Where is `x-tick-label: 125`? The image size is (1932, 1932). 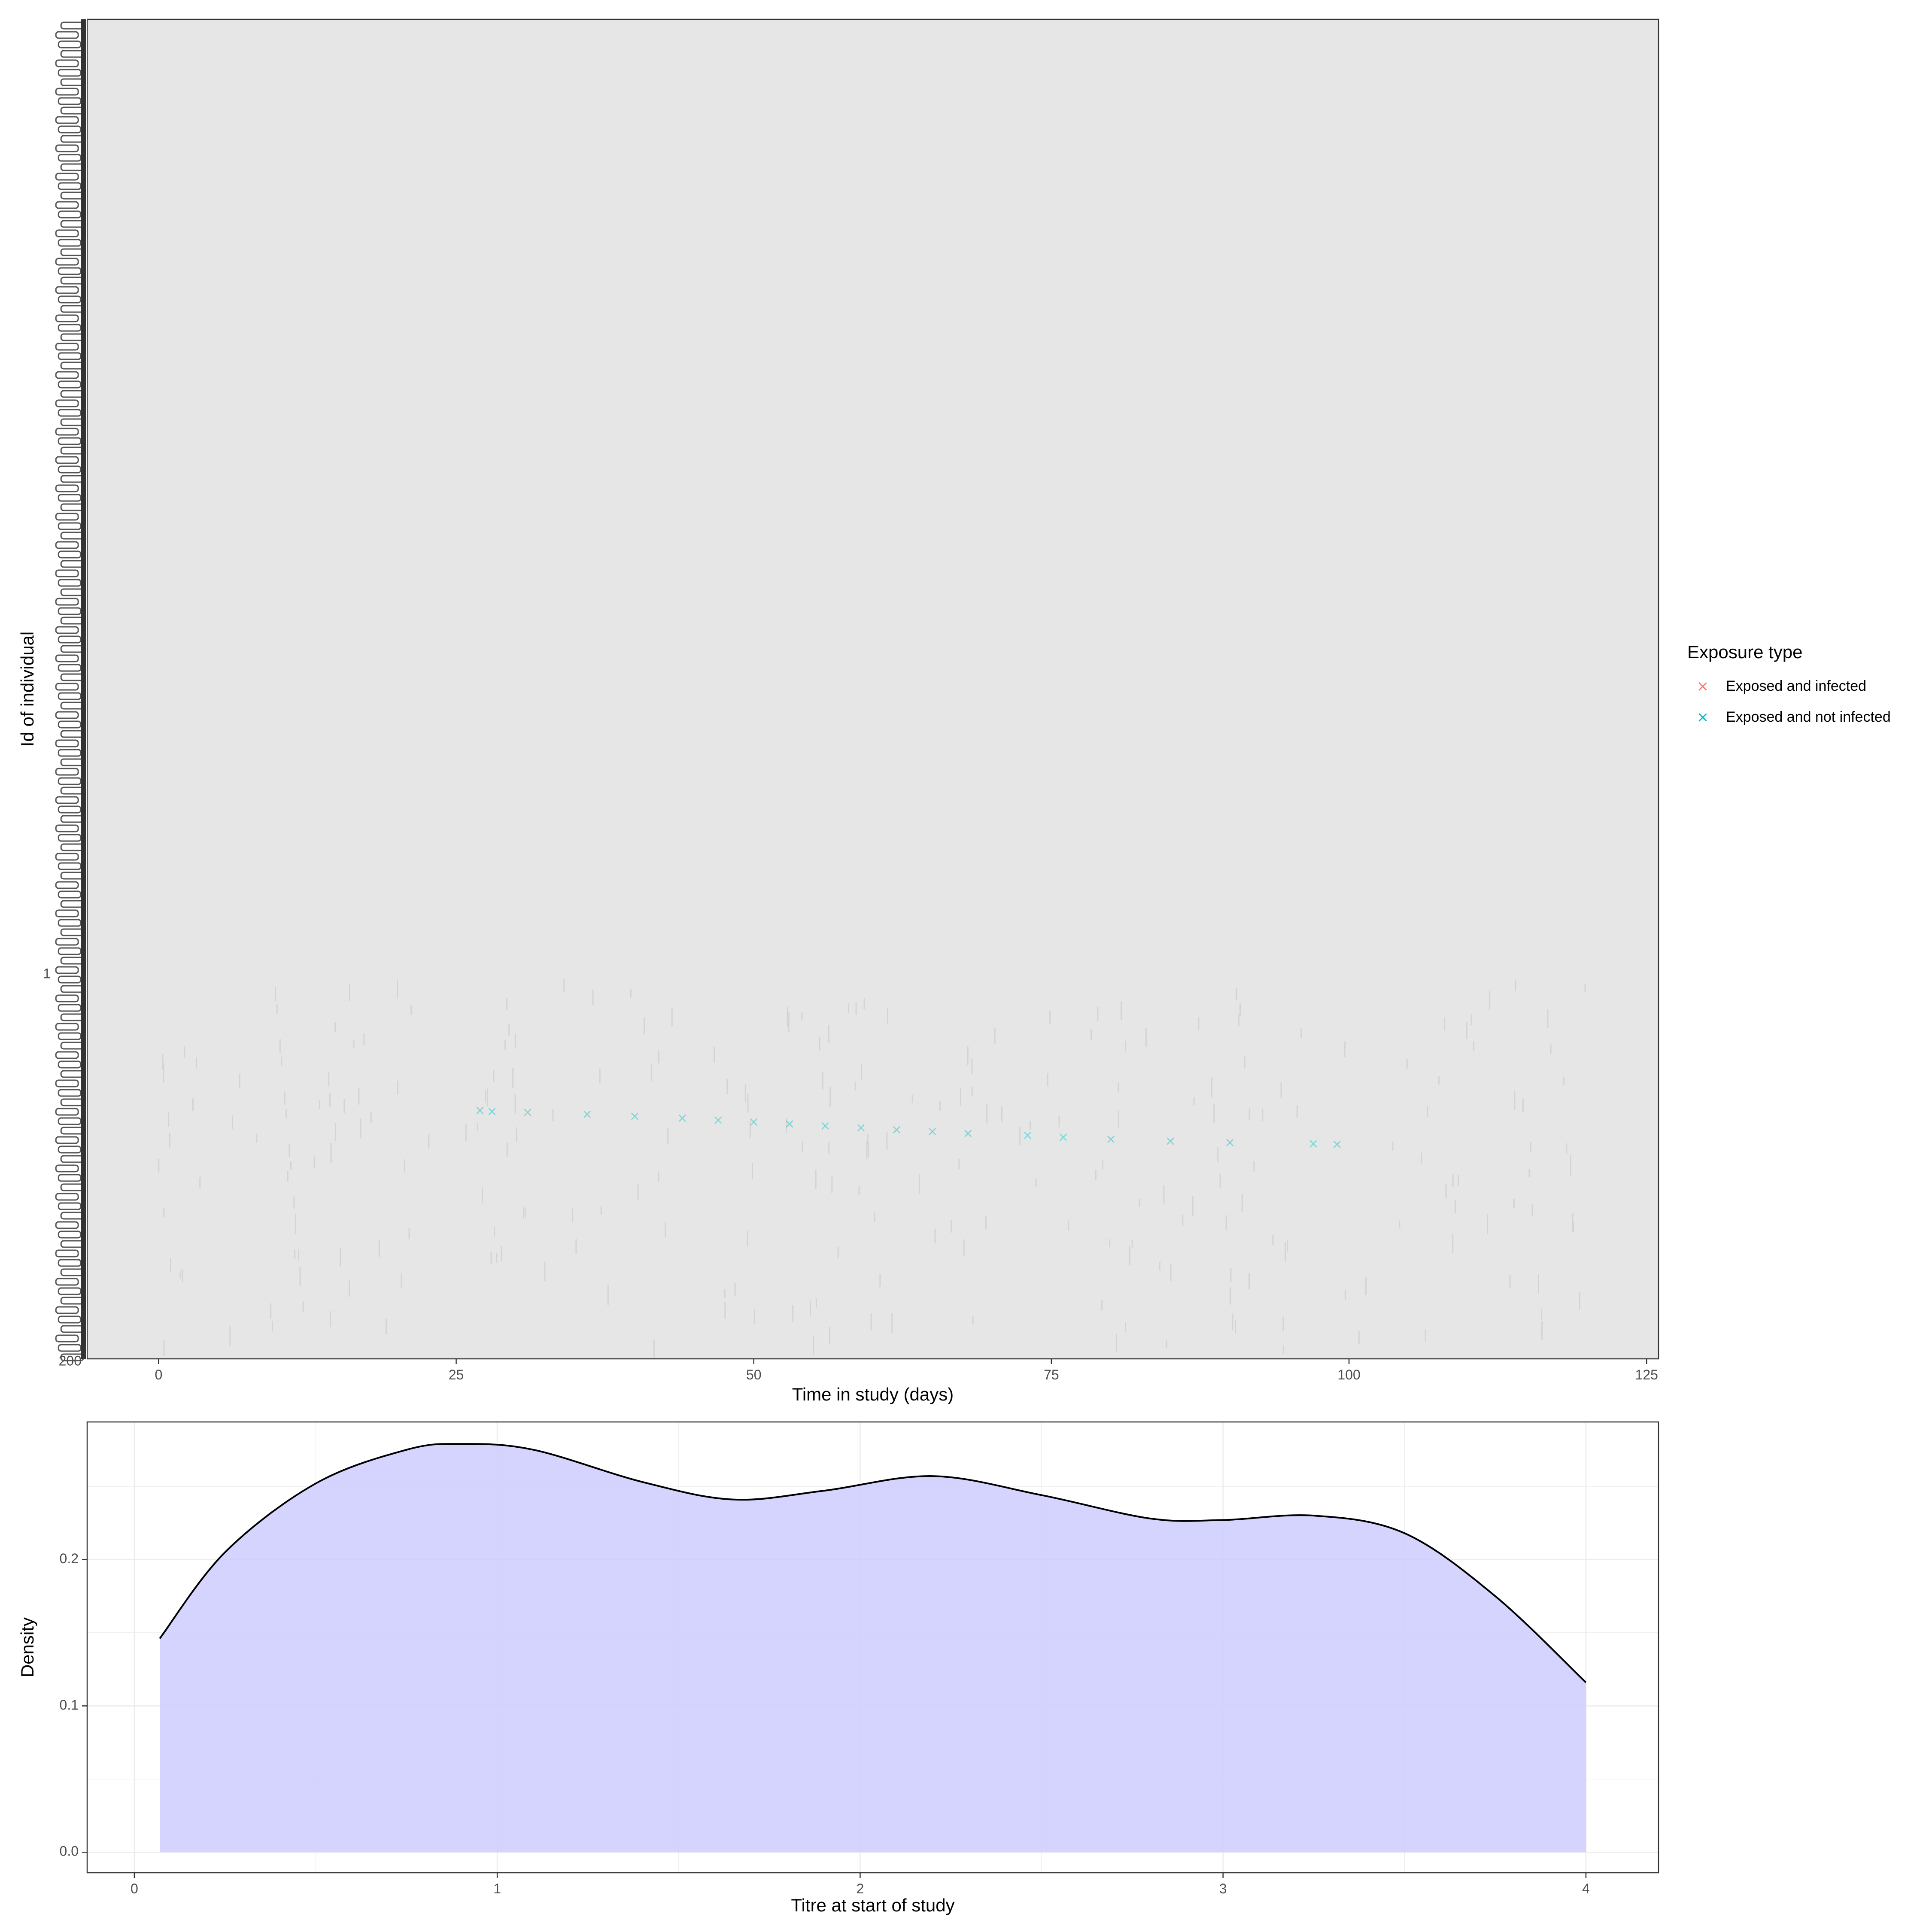
x-tick-label: 125 is located at coordinates (1646, 1374).